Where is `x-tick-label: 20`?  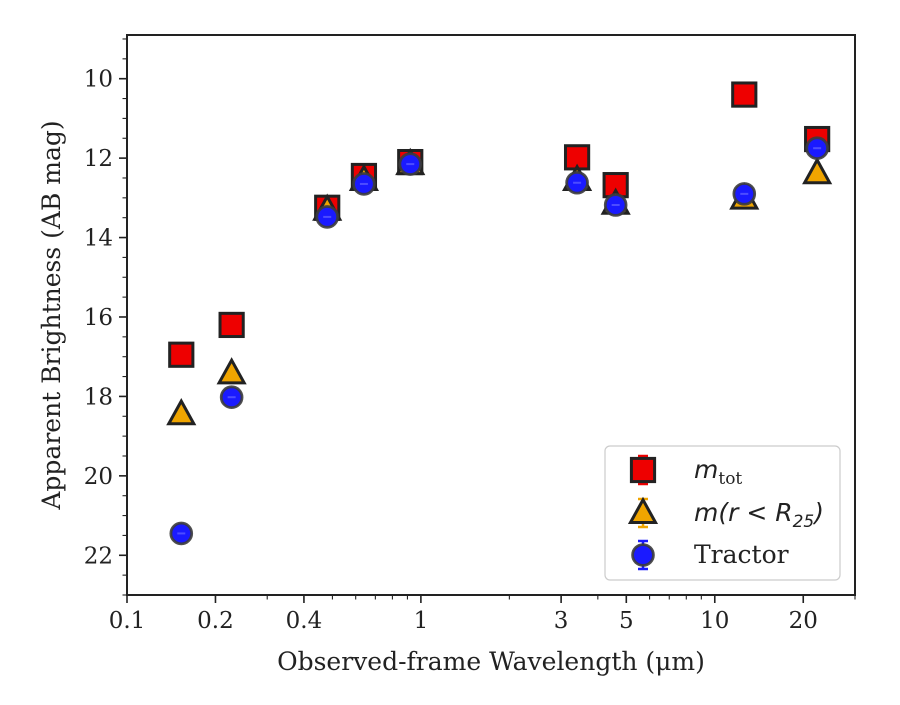
x-tick-label: 20 is located at coordinates (803, 621).